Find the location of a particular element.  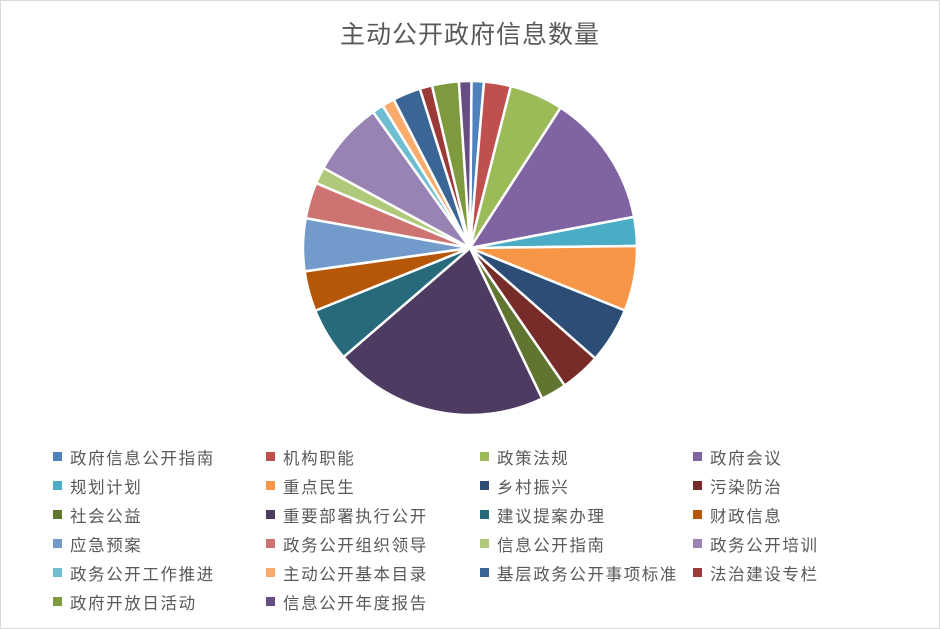

legend-label: 重点民生 is located at coordinates (319, 487).